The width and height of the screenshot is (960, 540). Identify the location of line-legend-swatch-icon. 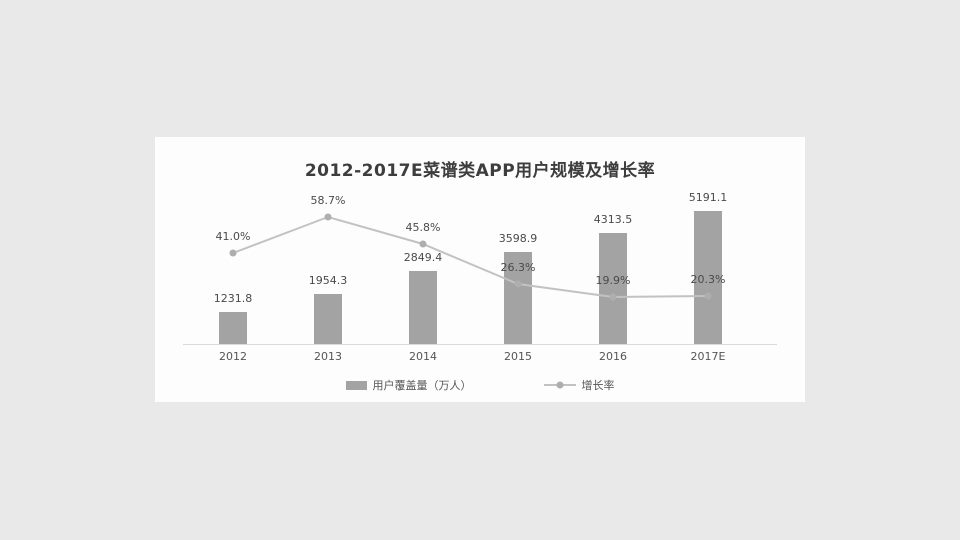
(559, 385).